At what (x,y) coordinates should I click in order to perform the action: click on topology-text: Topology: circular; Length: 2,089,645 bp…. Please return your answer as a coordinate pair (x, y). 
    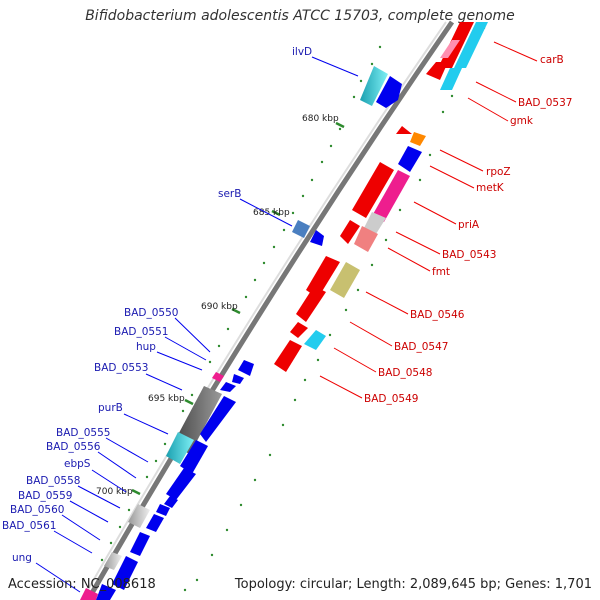
    Looking at the image, I should click on (413, 584).